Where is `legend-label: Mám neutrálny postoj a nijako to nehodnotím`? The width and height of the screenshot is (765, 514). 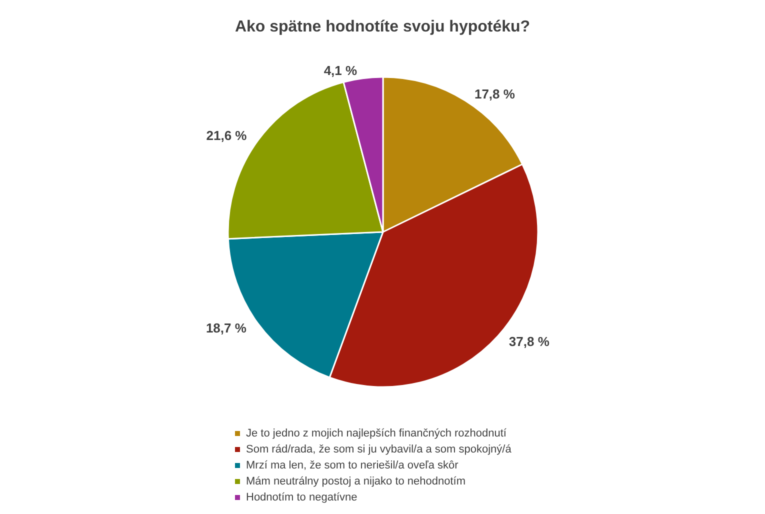
legend-label: Mám neutrálny postoj a nijako to nehodnotím is located at coordinates (356, 482).